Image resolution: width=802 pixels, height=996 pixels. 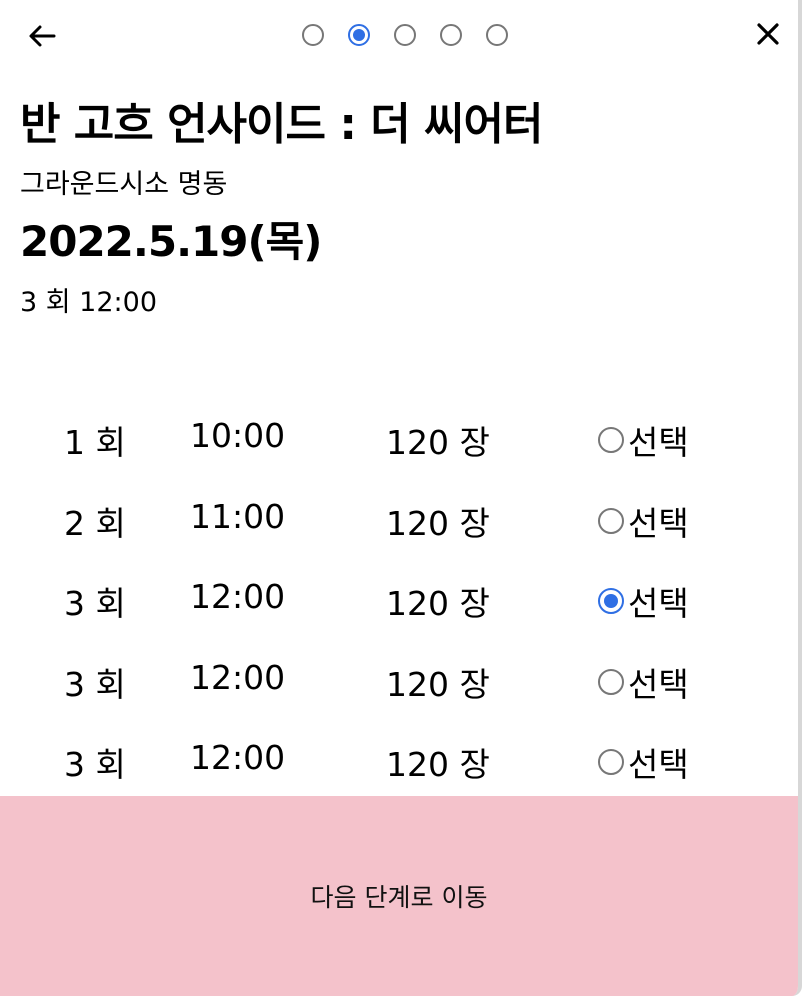 I want to click on session-time: 11:00, so click(x=237, y=516).